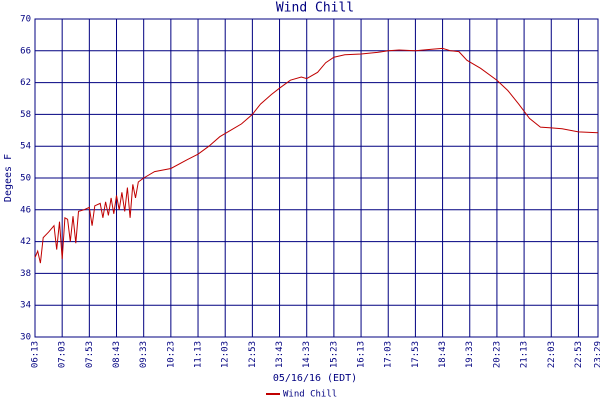  Describe the element at coordinates (25, 147) in the screenshot. I see `y-tick-label: 54` at that location.